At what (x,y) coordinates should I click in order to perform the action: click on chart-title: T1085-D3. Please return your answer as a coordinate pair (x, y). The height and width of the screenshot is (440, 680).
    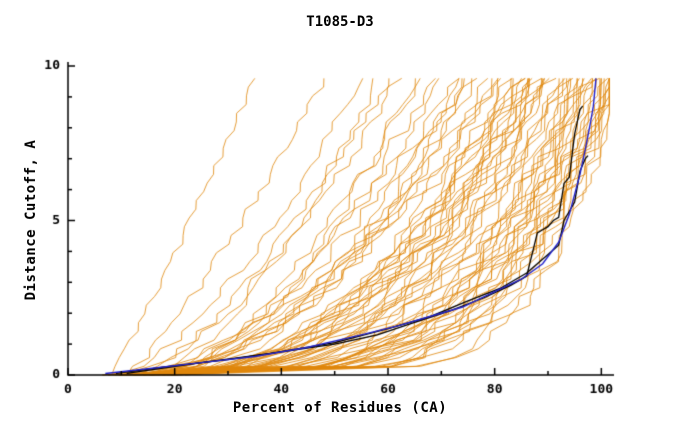
    Looking at the image, I should click on (340, 22).